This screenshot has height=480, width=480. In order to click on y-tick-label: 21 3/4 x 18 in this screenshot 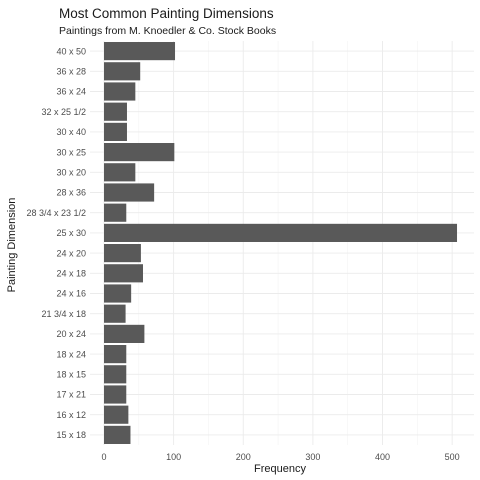, I will do `click(63, 314)`.